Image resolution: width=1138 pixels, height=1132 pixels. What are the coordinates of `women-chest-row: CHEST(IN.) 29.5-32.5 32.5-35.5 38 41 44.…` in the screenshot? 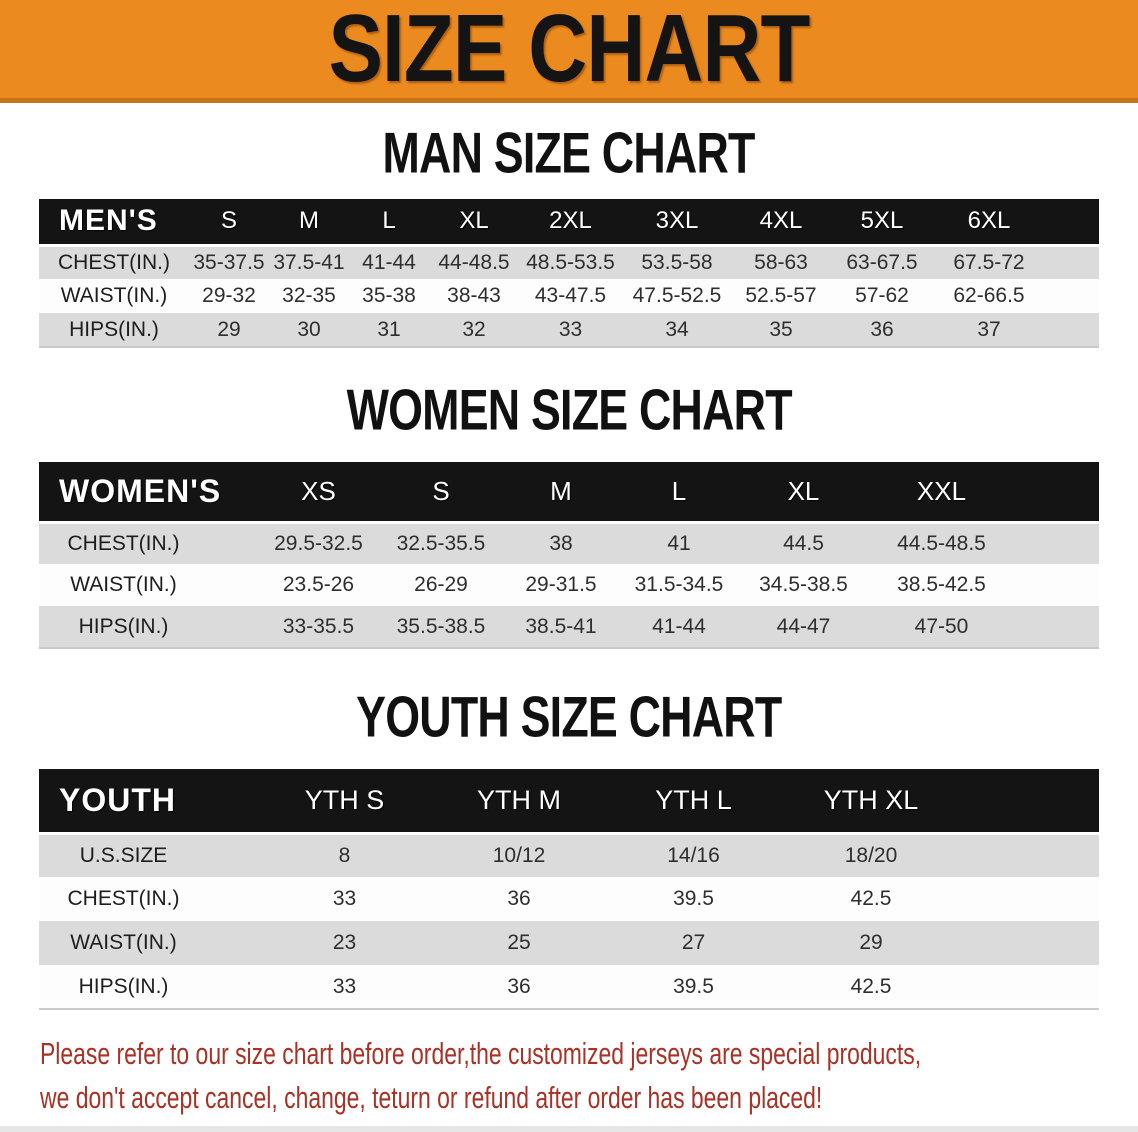 It's located at (569, 542).